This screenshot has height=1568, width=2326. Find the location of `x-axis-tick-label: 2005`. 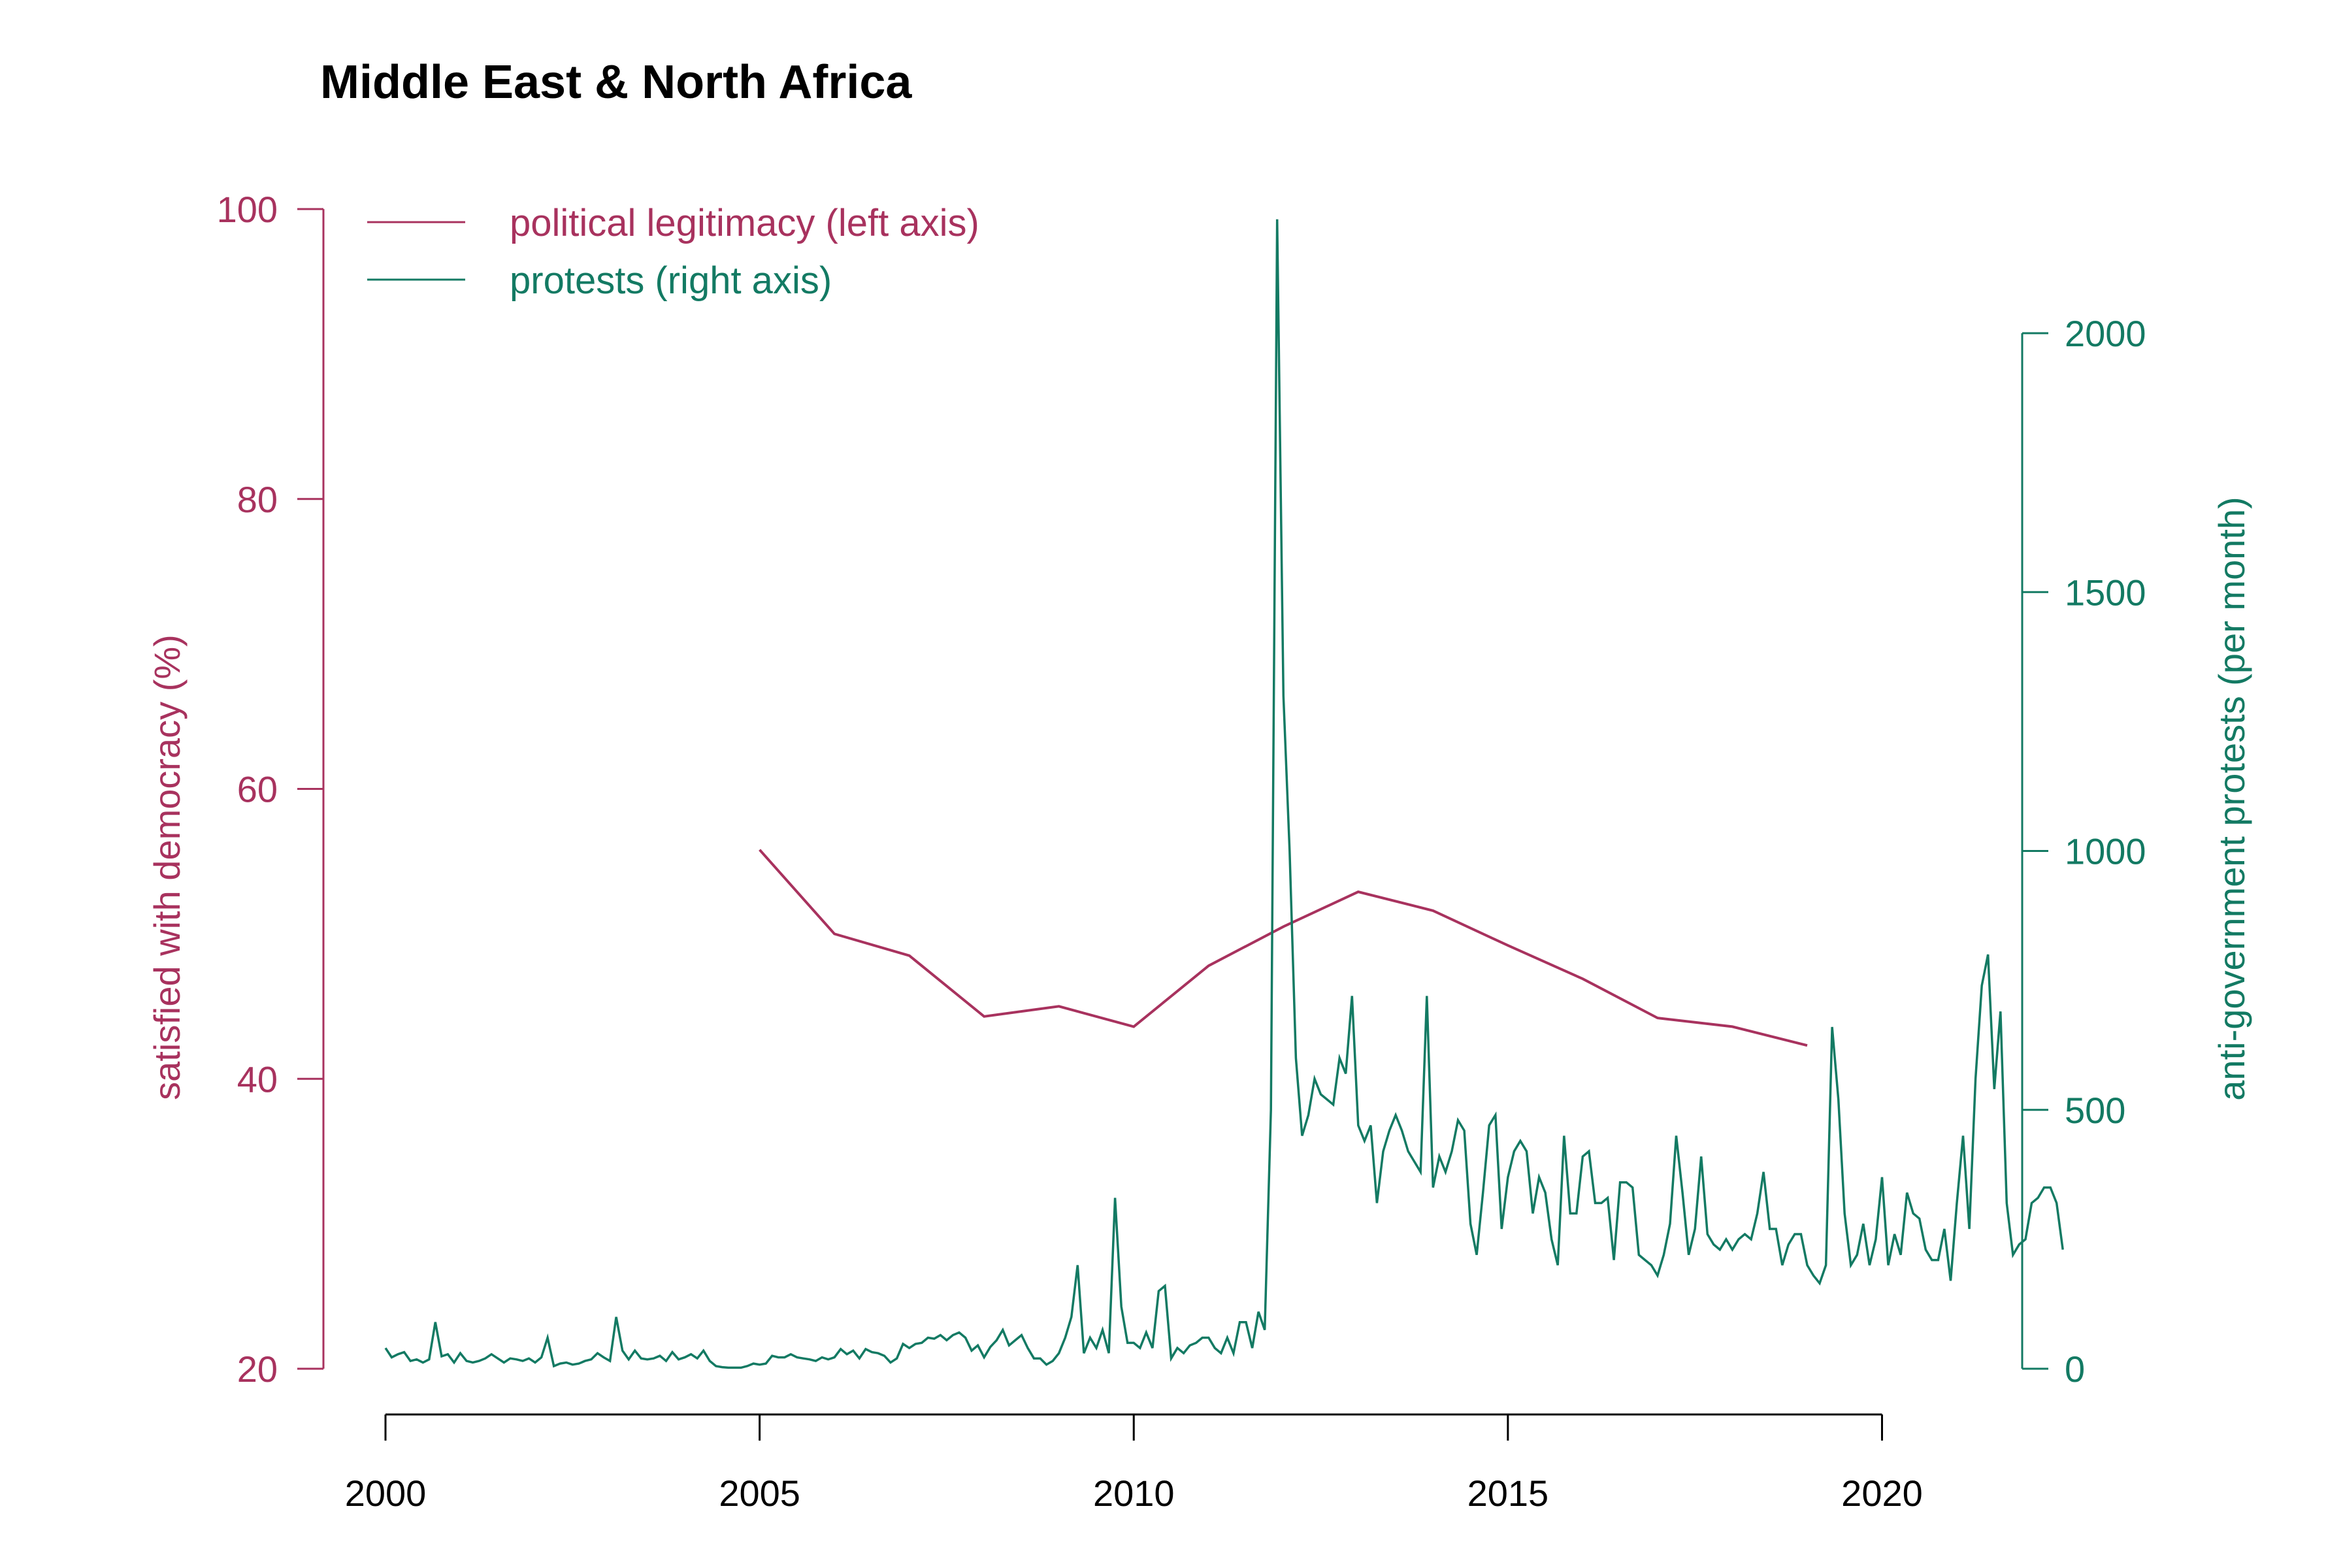

x-axis-tick-label: 2005 is located at coordinates (759, 1493).